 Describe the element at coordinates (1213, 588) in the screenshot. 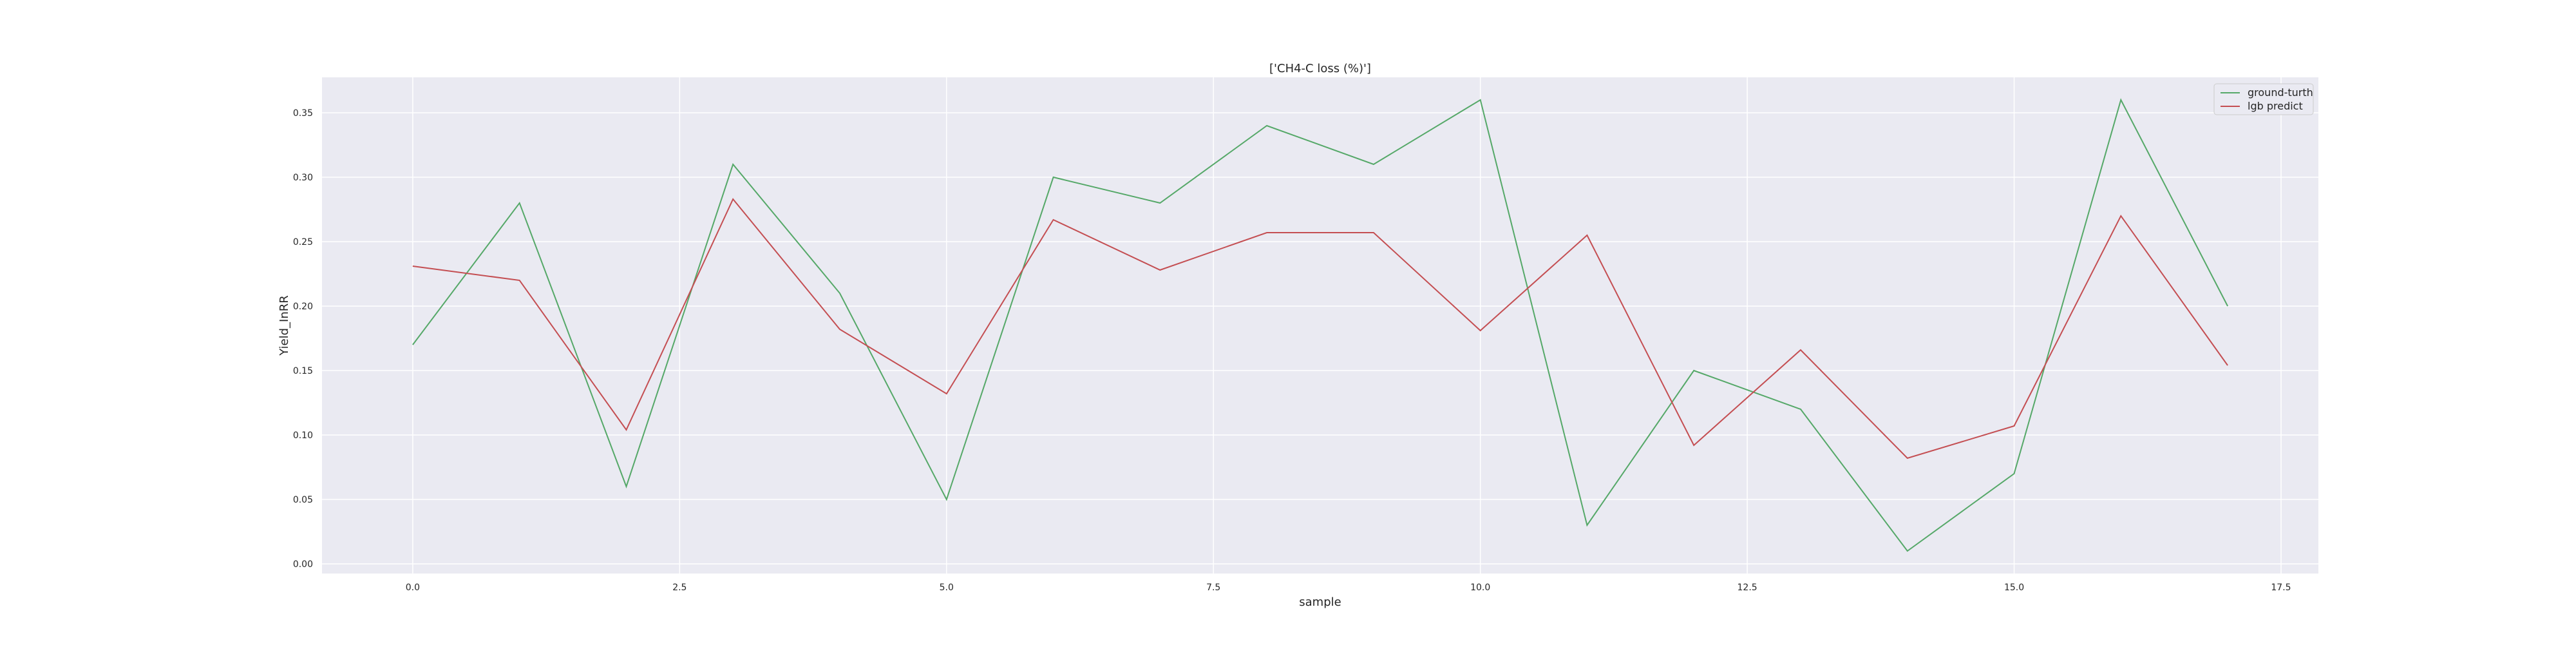

I see `x-tick-label: 7.5` at that location.